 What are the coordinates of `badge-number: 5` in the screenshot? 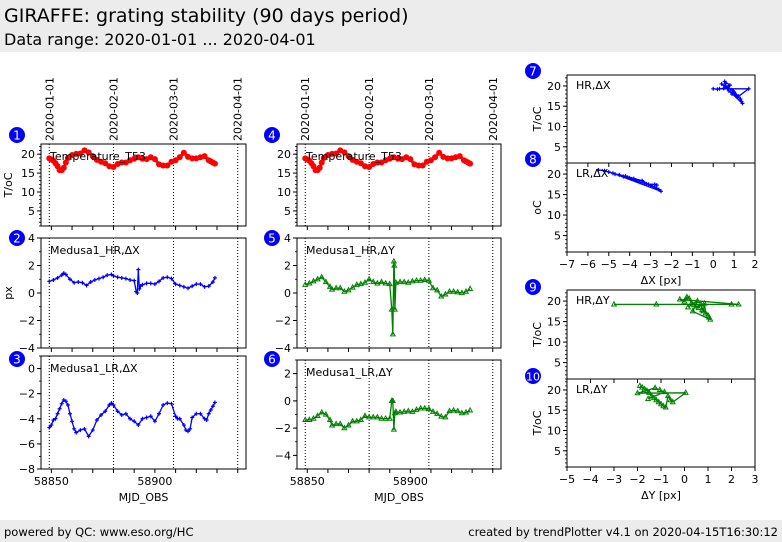 It's located at (272, 239).